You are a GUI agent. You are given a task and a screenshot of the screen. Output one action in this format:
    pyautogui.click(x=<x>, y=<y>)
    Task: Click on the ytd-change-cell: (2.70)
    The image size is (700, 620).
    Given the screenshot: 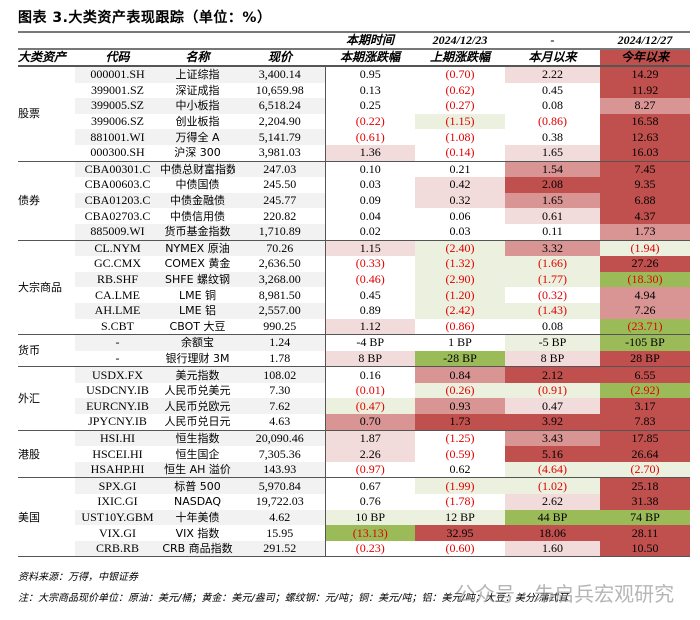 What is the action you would take?
    pyautogui.click(x=645, y=469)
    